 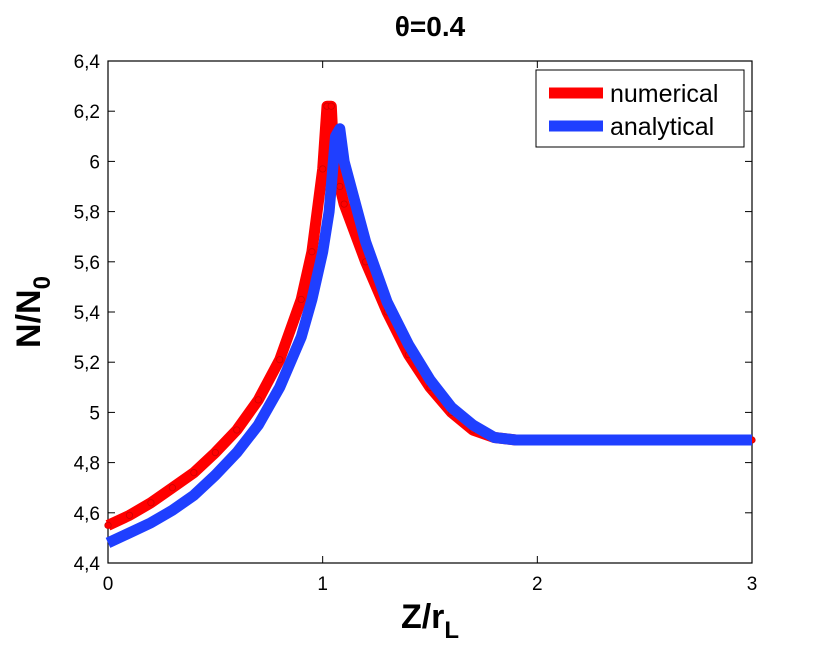 I want to click on y-tick-label: 5, so click(x=94, y=413).